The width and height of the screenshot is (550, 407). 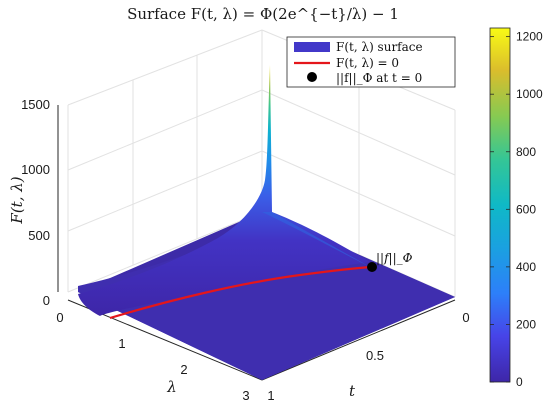 I want to click on colorbar-tick-label: 1000, so click(x=529, y=94).